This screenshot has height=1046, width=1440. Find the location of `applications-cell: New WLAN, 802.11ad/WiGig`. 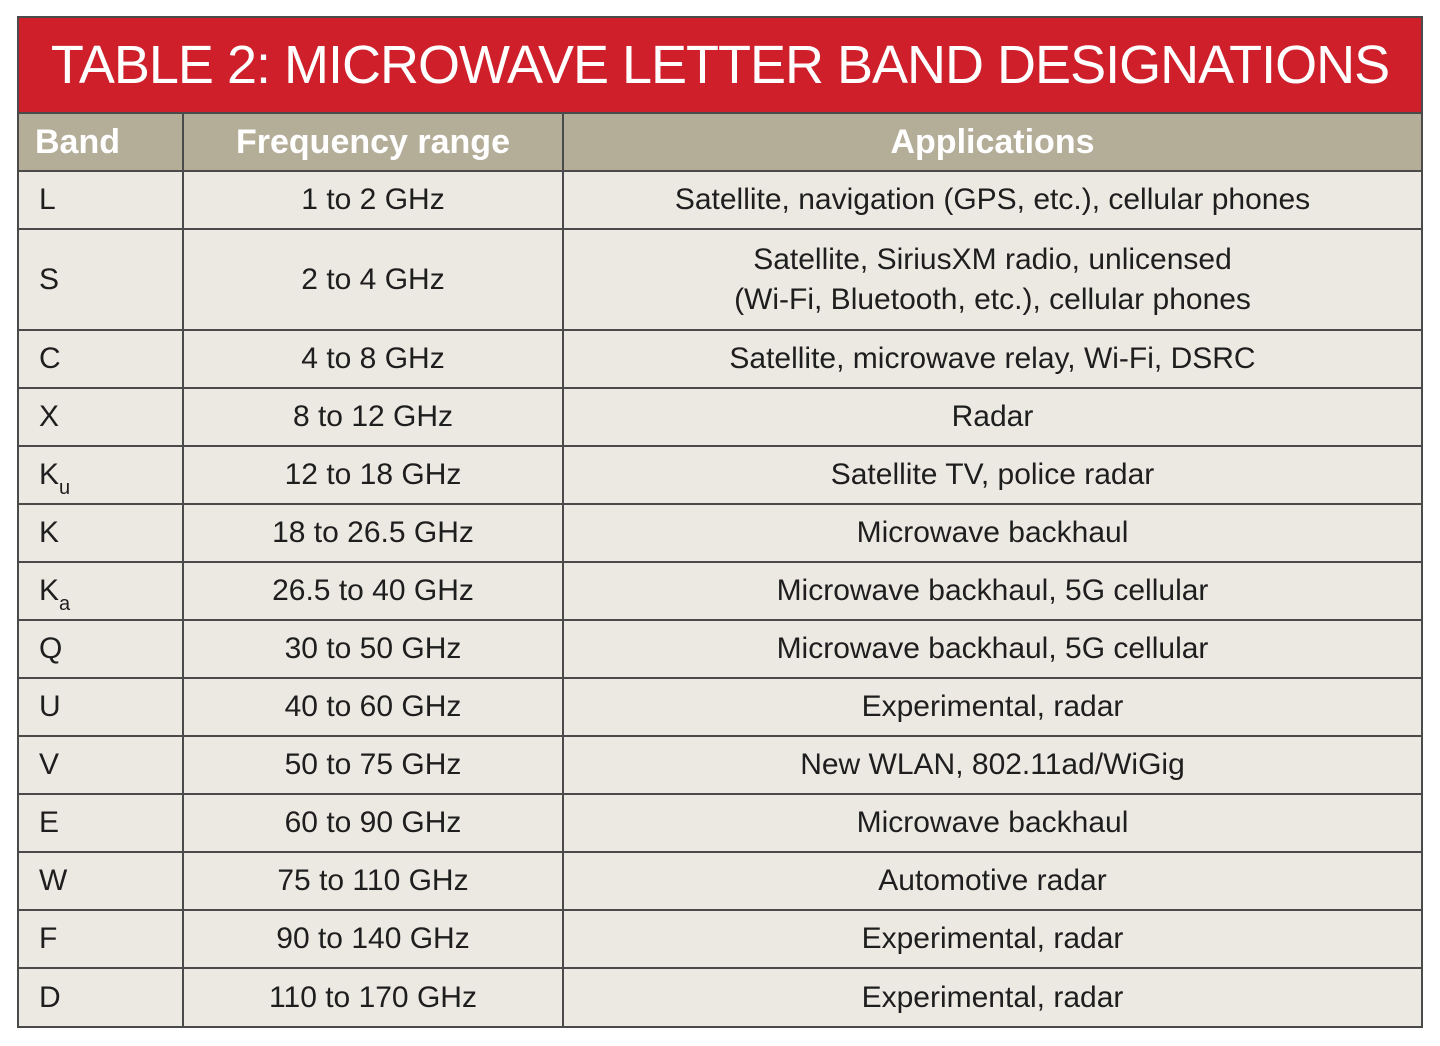

applications-cell: New WLAN, 802.11ad/WiGig is located at coordinates (992, 765).